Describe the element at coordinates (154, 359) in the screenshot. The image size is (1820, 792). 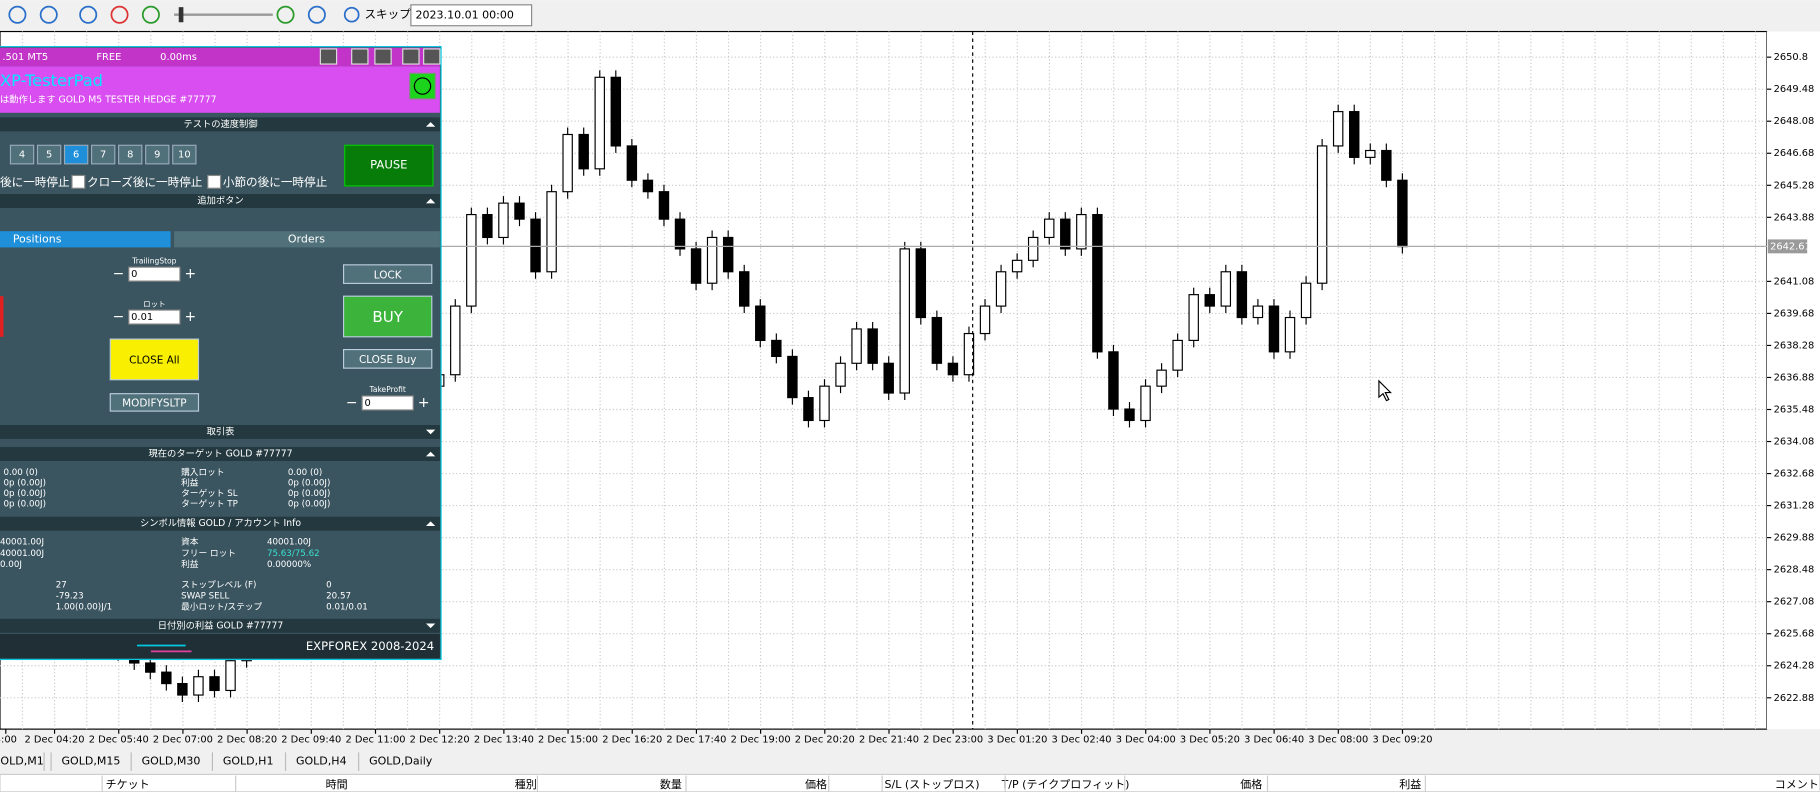
I see `close-all-button` at that location.